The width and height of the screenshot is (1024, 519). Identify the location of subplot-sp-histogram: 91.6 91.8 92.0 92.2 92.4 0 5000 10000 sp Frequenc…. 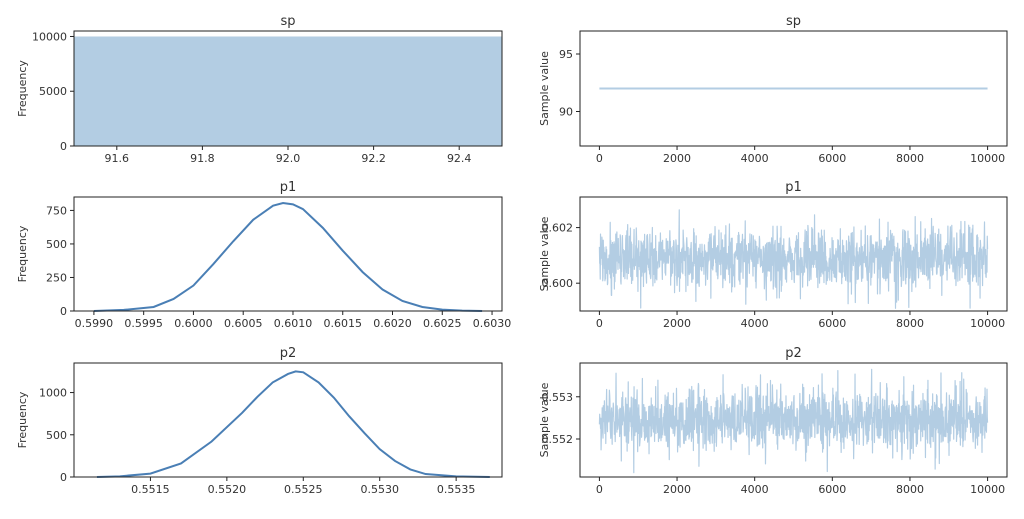
(259, 89).